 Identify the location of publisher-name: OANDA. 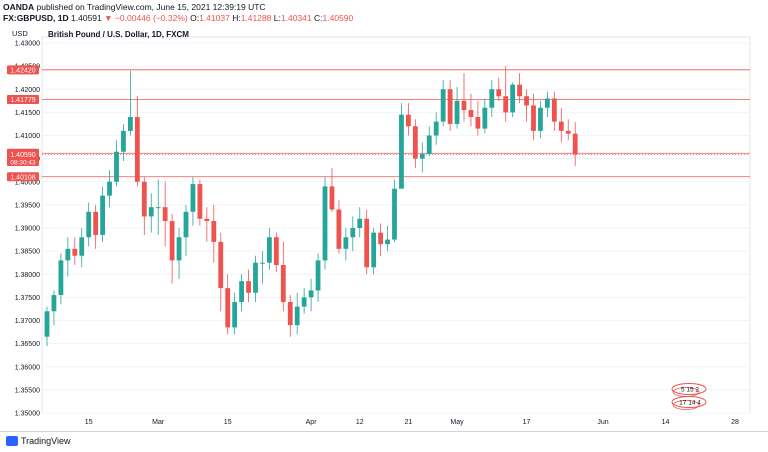
(19, 7).